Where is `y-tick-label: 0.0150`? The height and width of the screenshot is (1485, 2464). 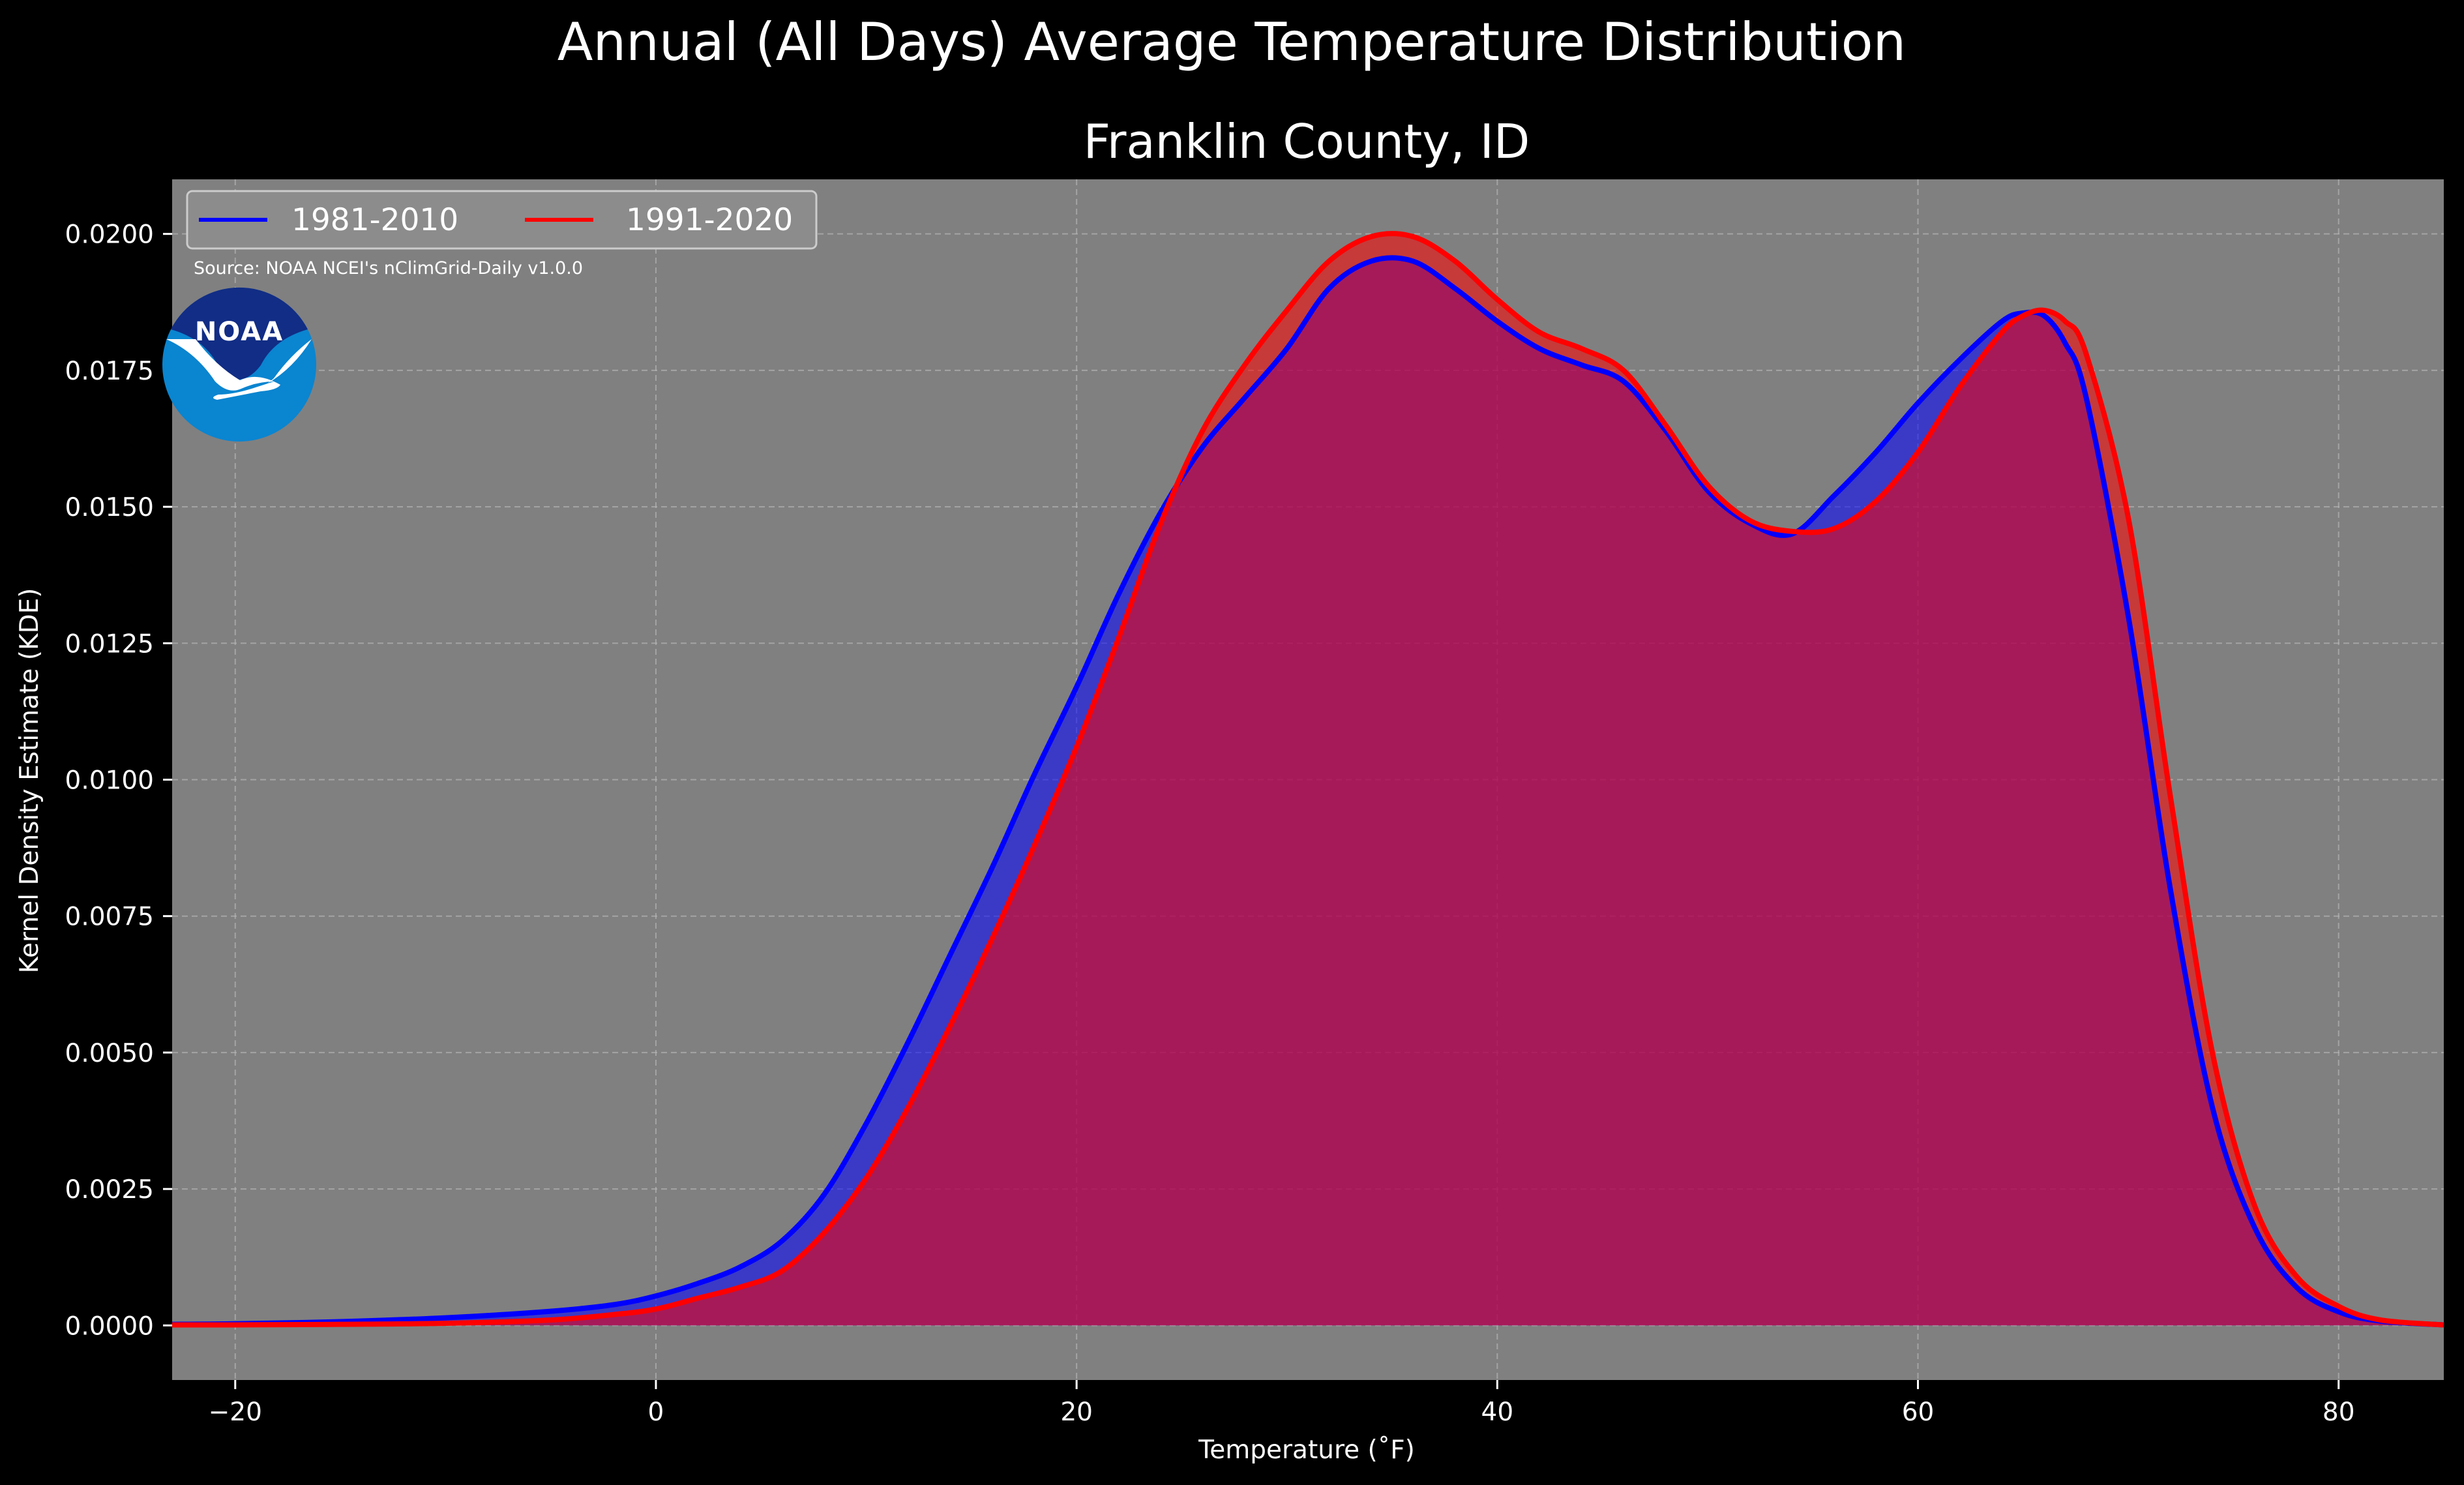 y-tick-label: 0.0150 is located at coordinates (109, 508).